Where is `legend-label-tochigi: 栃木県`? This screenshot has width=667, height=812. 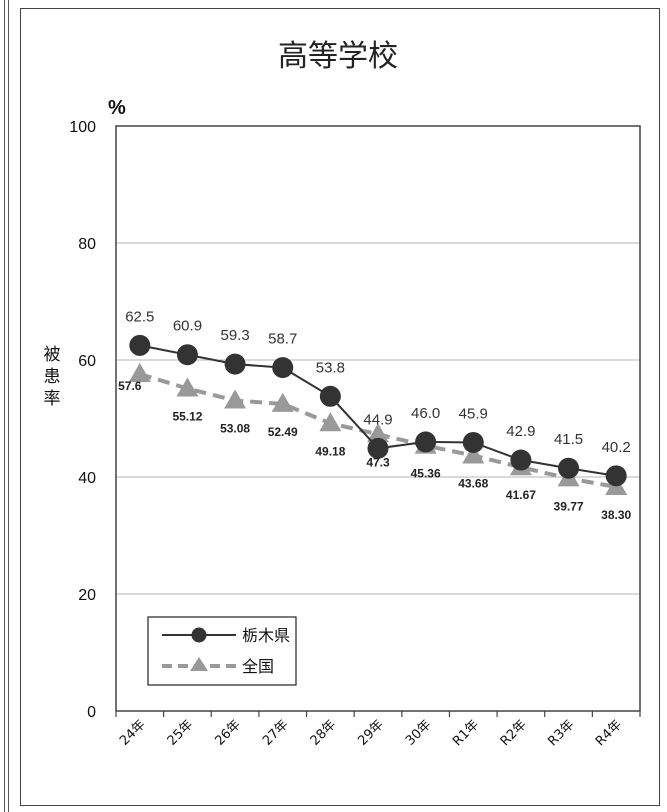 legend-label-tochigi: 栃木県 is located at coordinates (266, 635).